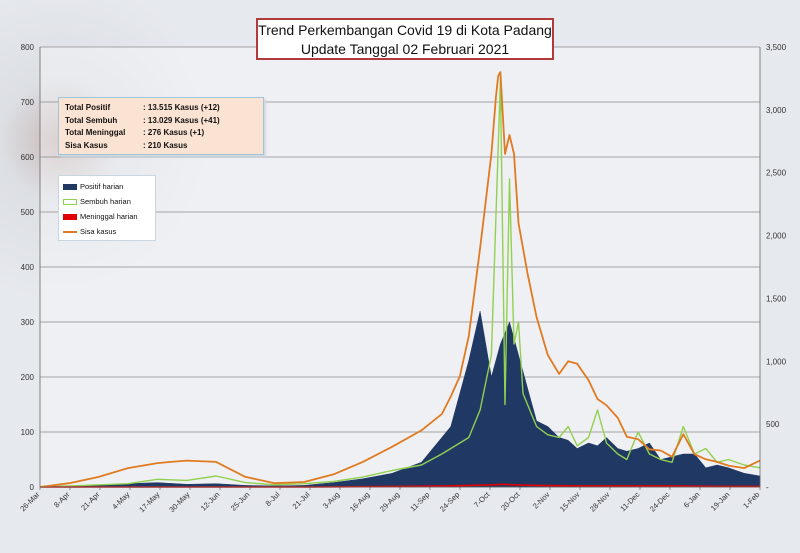  I want to click on x-tick-label: 7-Oct, so click(482, 499).